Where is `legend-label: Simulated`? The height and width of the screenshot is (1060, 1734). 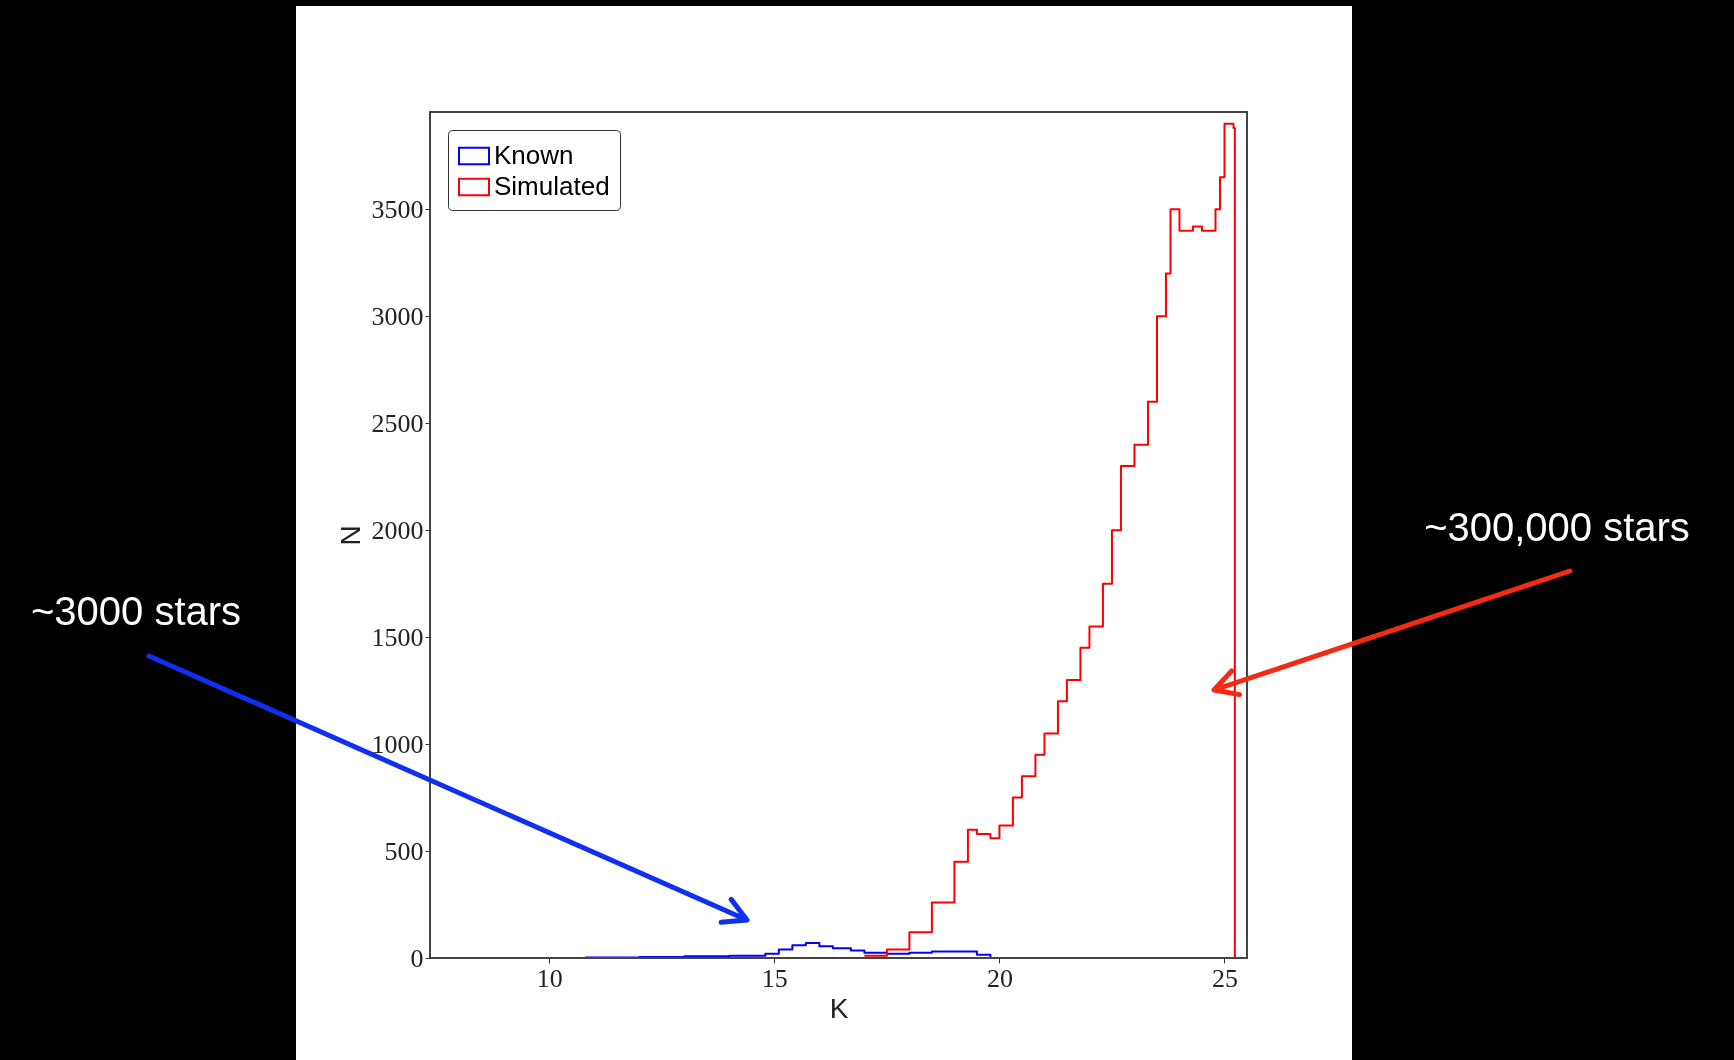
legend-label: Simulated is located at coordinates (552, 186).